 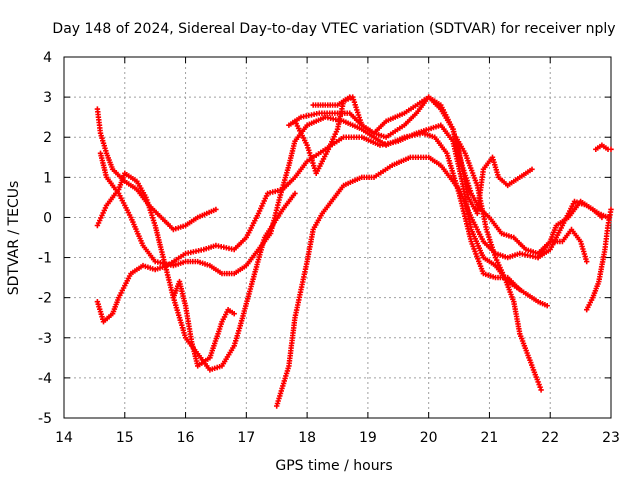 I want to click on series-track-h, so click(x=203, y=323).